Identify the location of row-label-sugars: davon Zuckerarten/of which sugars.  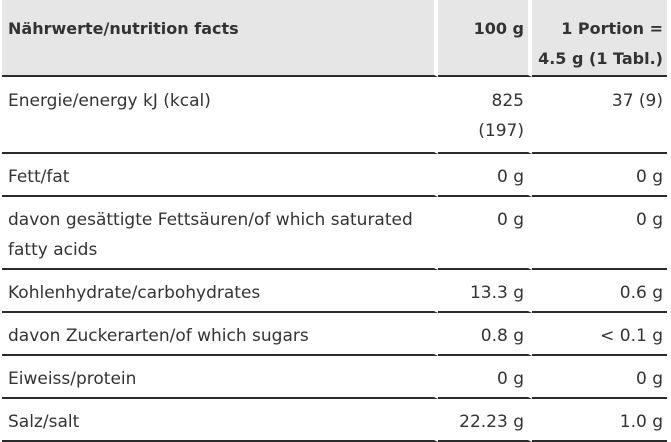
(220, 334).